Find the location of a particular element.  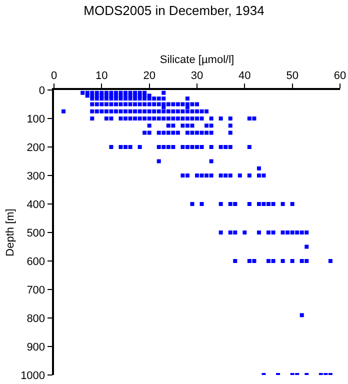

x-axis-title: Silicate [µmol/l] is located at coordinates (197, 60).